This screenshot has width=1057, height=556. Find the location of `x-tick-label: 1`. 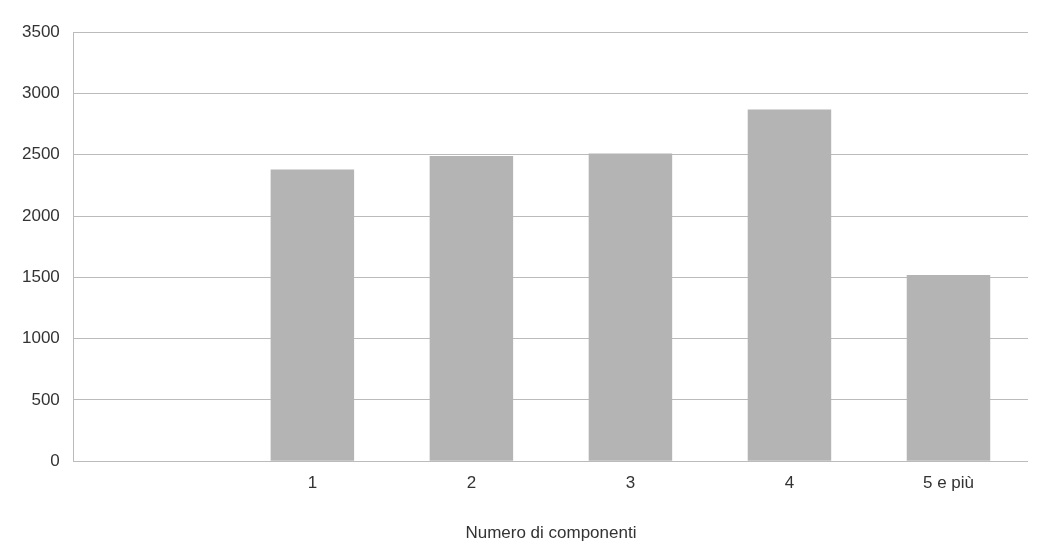

x-tick-label: 1 is located at coordinates (312, 483).